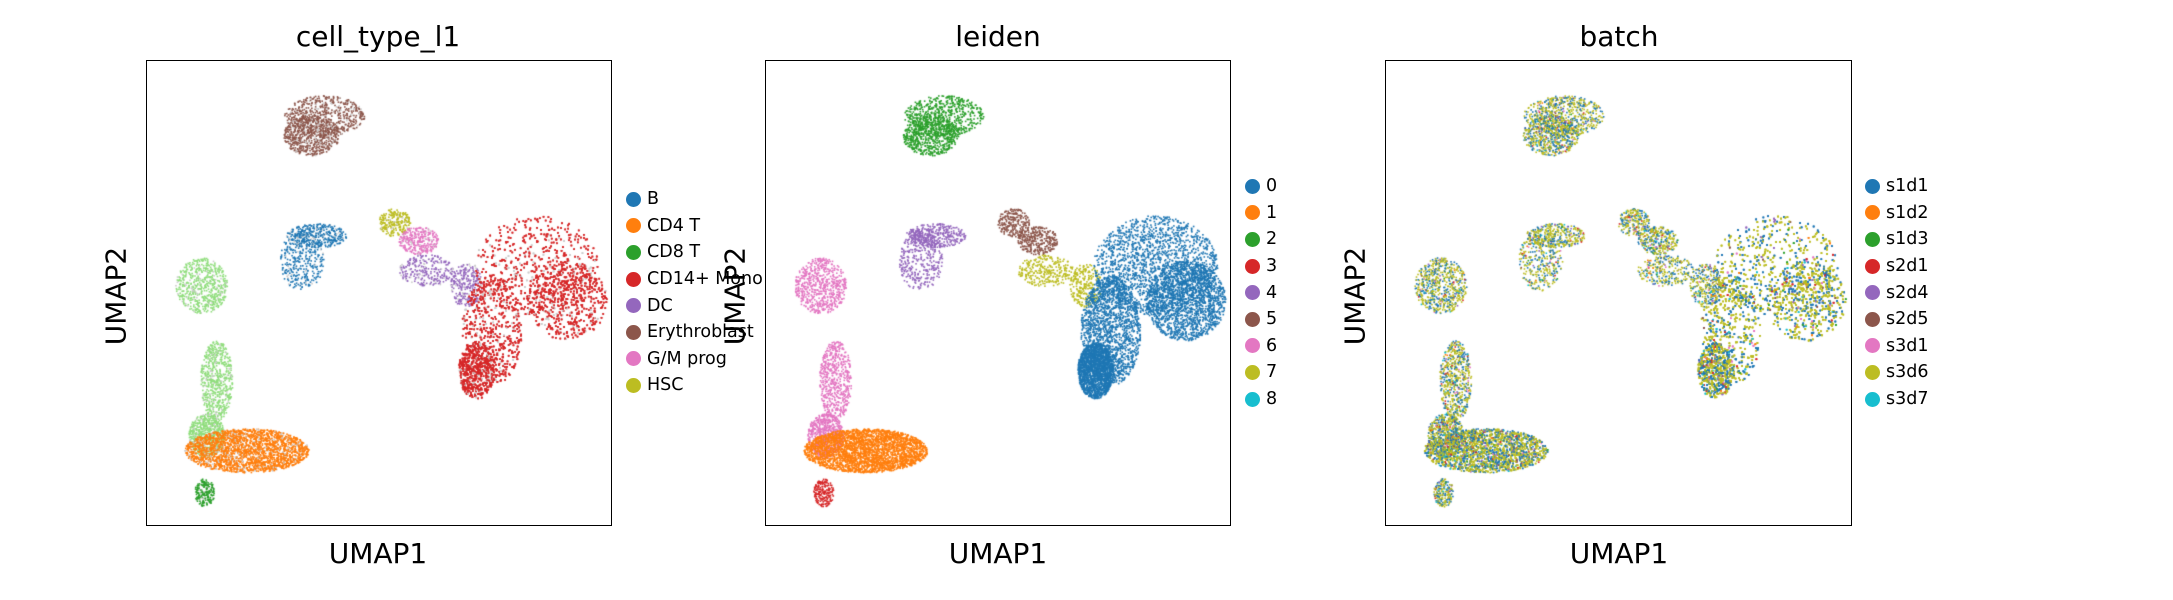 This screenshot has height=600, width=2173. I want to click on legend-item: 1, so click(1261, 213).